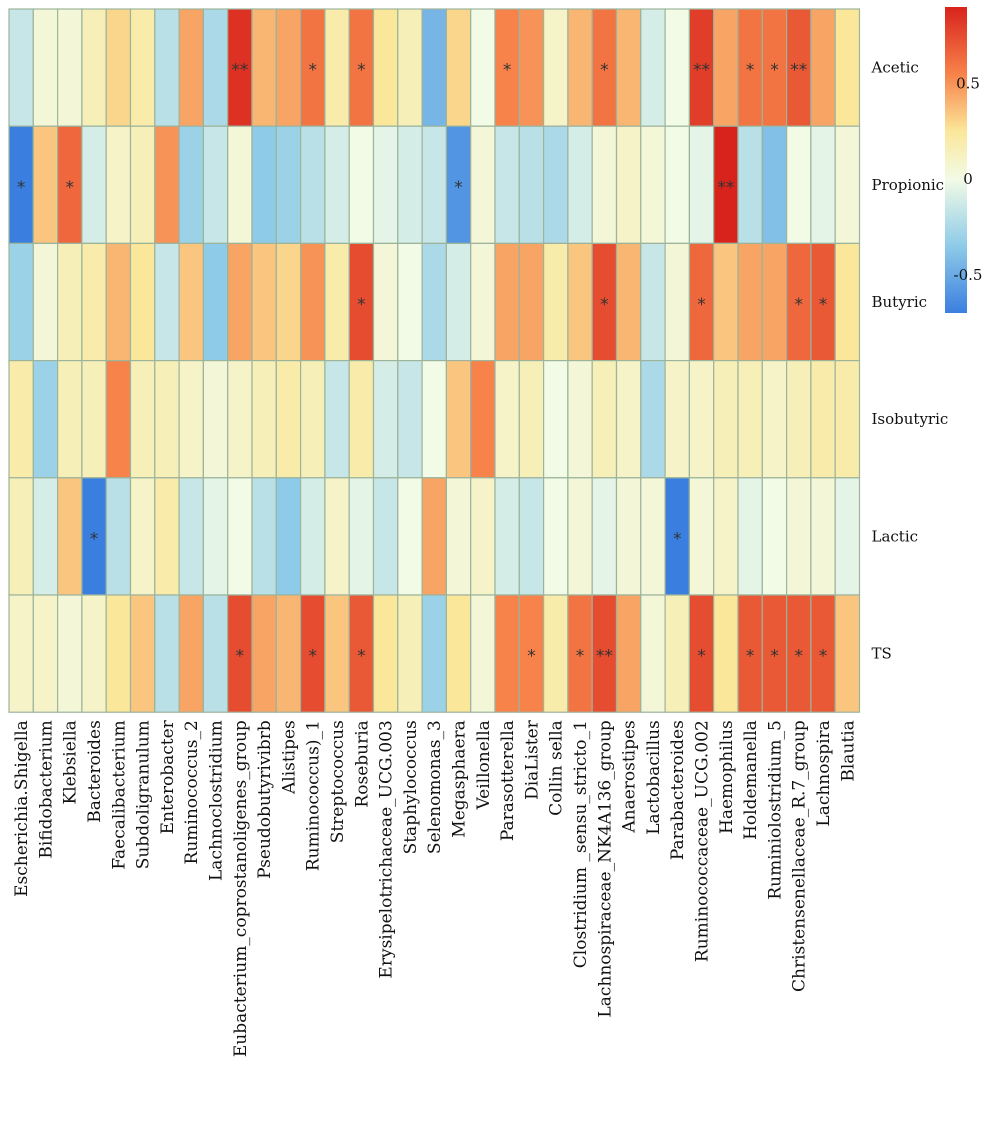 Image resolution: width=1000 pixels, height=1140 pixels. What do you see at coordinates (239, 71) in the screenshot?
I see `significance-mark: **` at bounding box center [239, 71].